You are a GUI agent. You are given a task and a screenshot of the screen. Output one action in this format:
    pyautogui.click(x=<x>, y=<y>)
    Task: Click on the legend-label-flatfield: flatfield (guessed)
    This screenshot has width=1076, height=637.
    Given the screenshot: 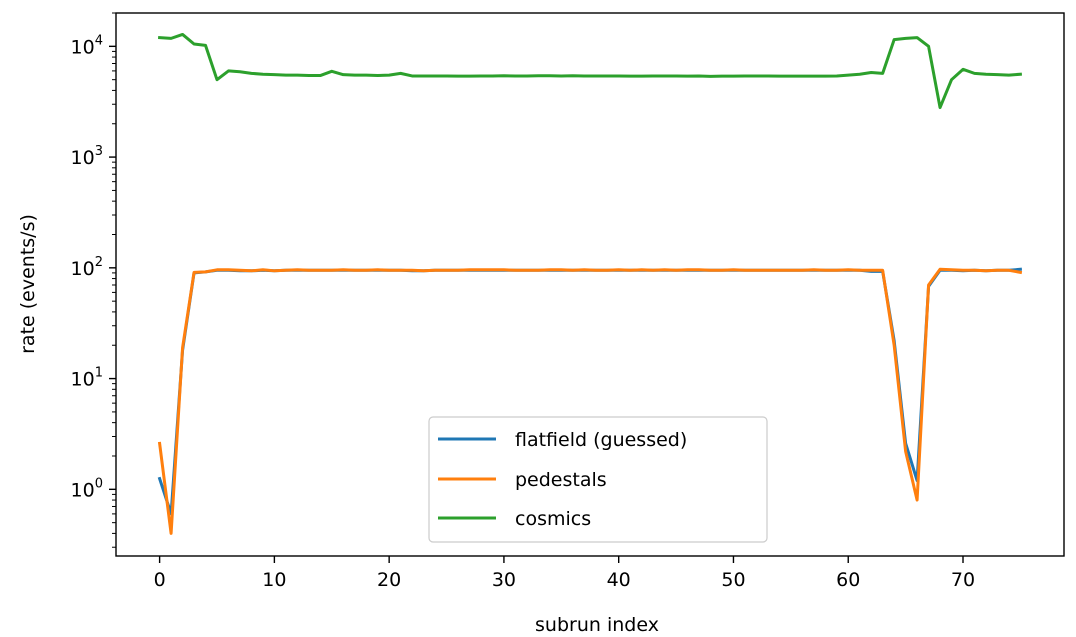 What is the action you would take?
    pyautogui.click(x=601, y=440)
    